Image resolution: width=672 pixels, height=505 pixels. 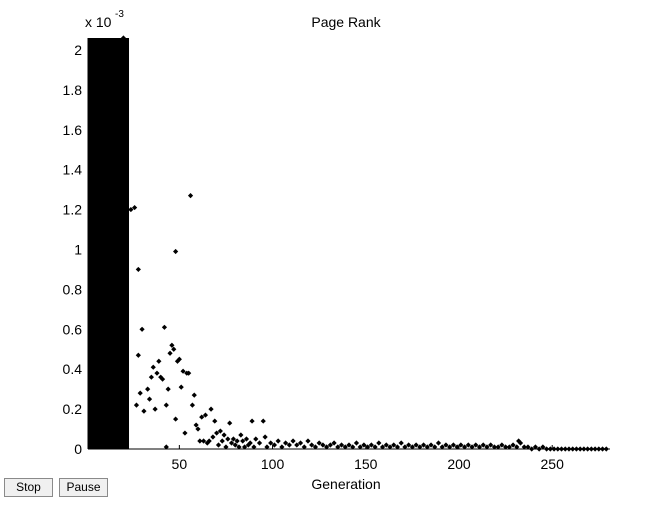 I want to click on y-tick-label: 1.2, so click(x=73, y=210).